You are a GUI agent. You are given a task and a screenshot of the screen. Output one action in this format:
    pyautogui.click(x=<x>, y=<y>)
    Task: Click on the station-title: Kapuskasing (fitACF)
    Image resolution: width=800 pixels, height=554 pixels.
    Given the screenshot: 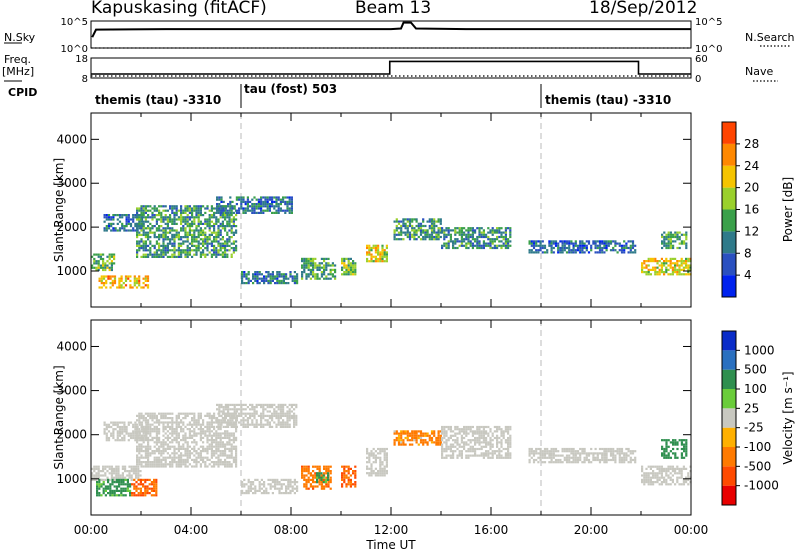 What is the action you would take?
    pyautogui.click(x=179, y=9)
    